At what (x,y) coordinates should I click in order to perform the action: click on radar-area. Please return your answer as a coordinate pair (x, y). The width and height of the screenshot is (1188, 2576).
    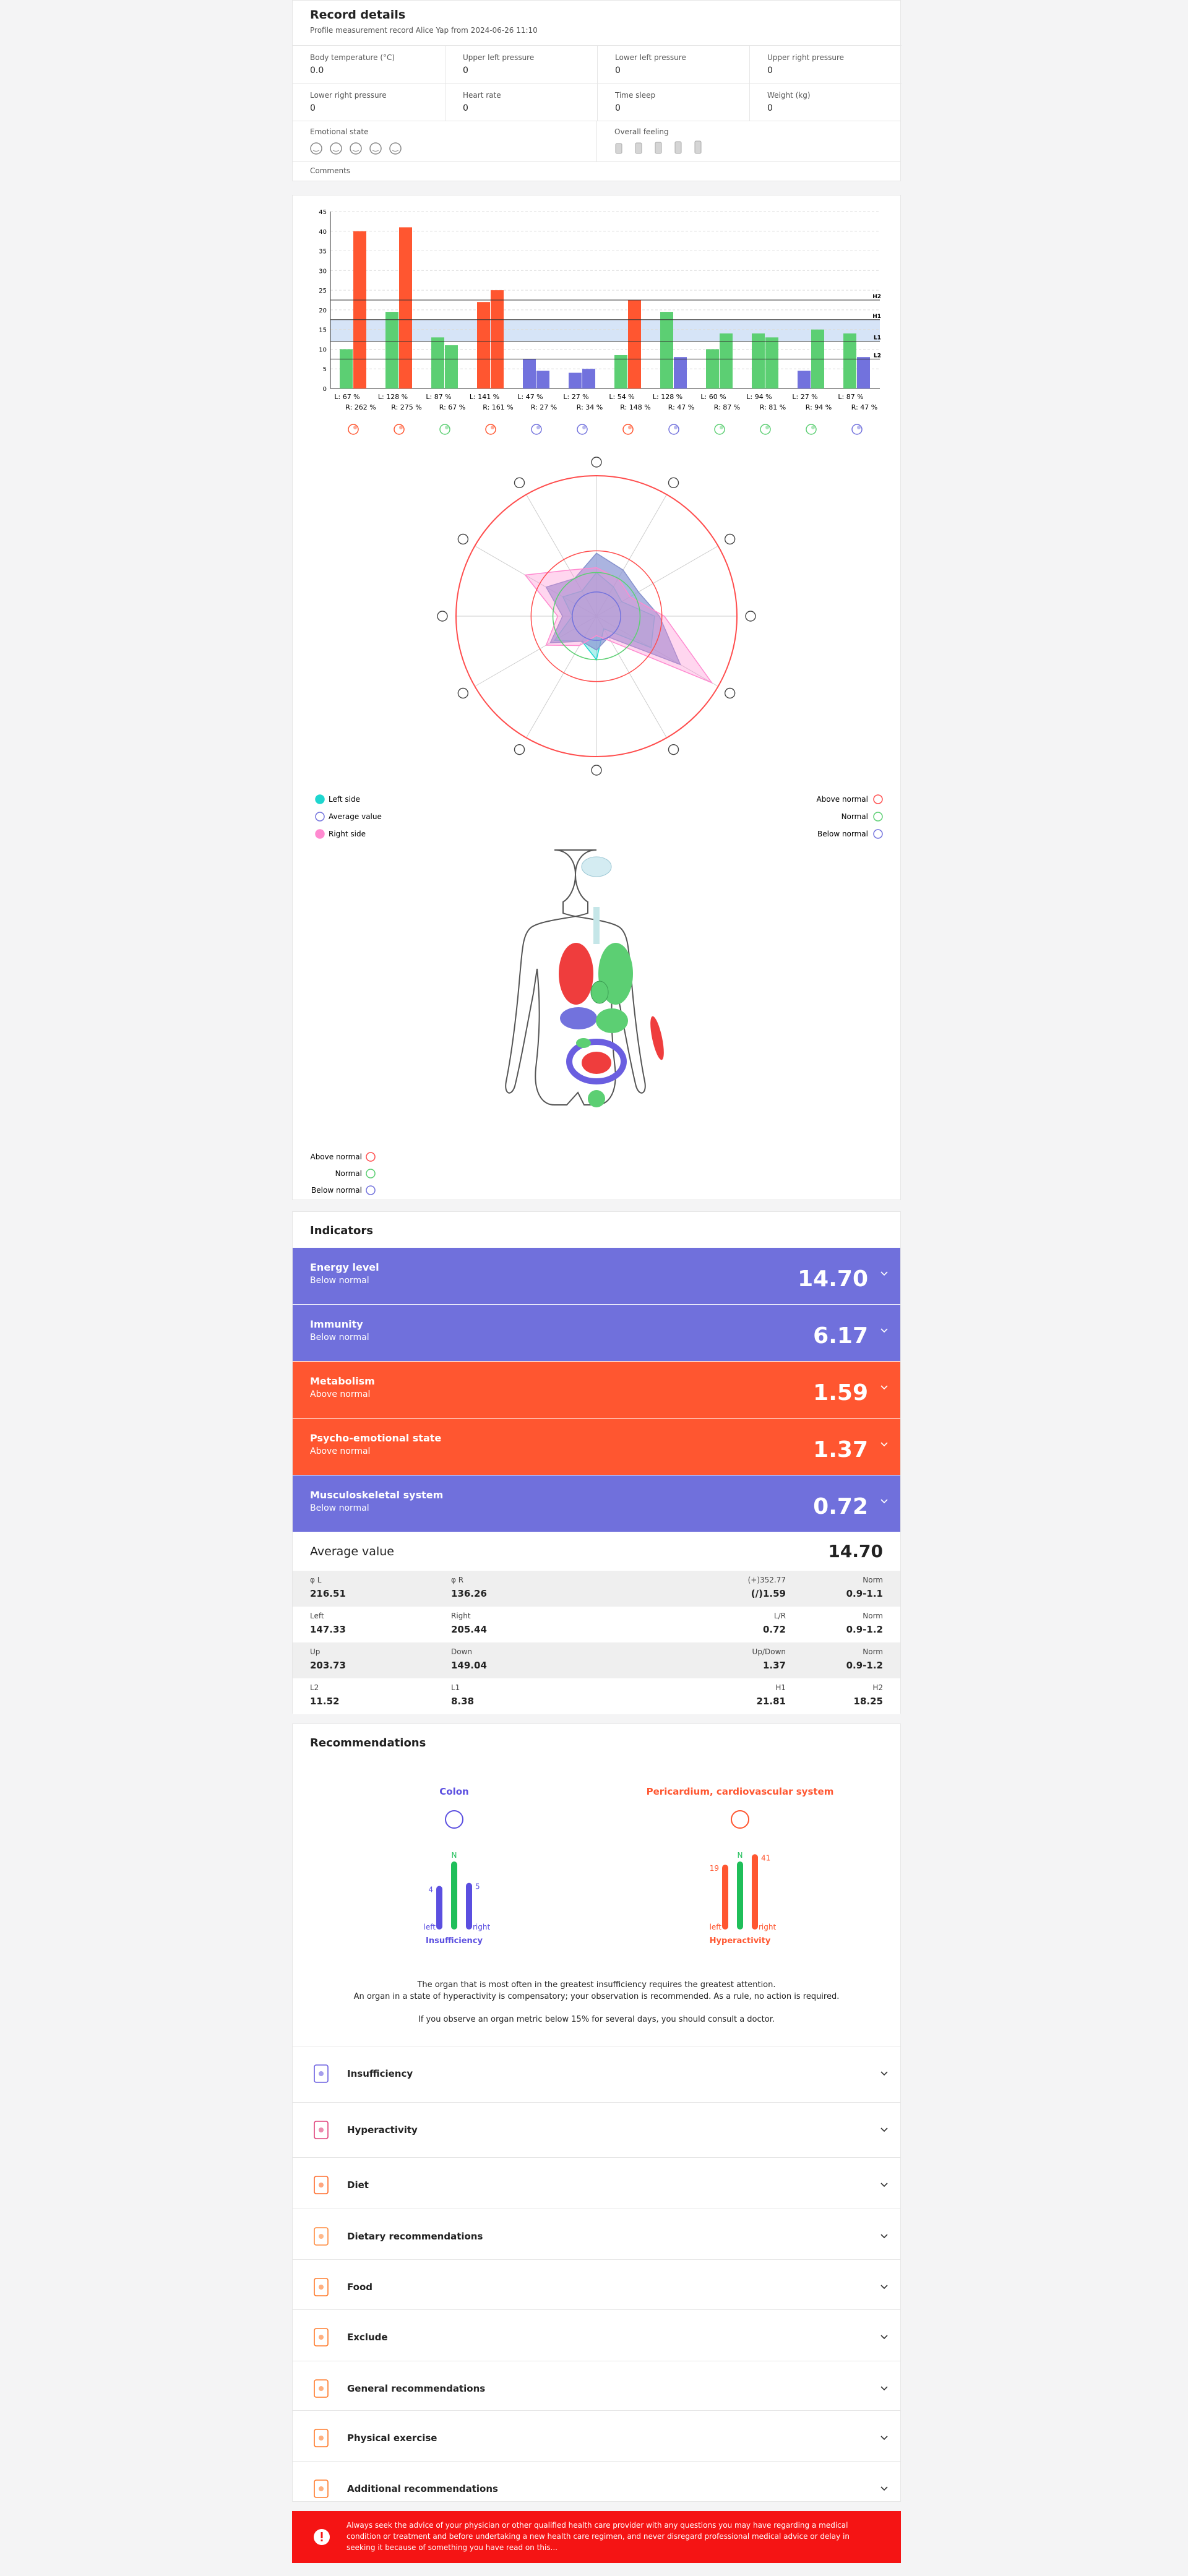
    Looking at the image, I should click on (618, 625).